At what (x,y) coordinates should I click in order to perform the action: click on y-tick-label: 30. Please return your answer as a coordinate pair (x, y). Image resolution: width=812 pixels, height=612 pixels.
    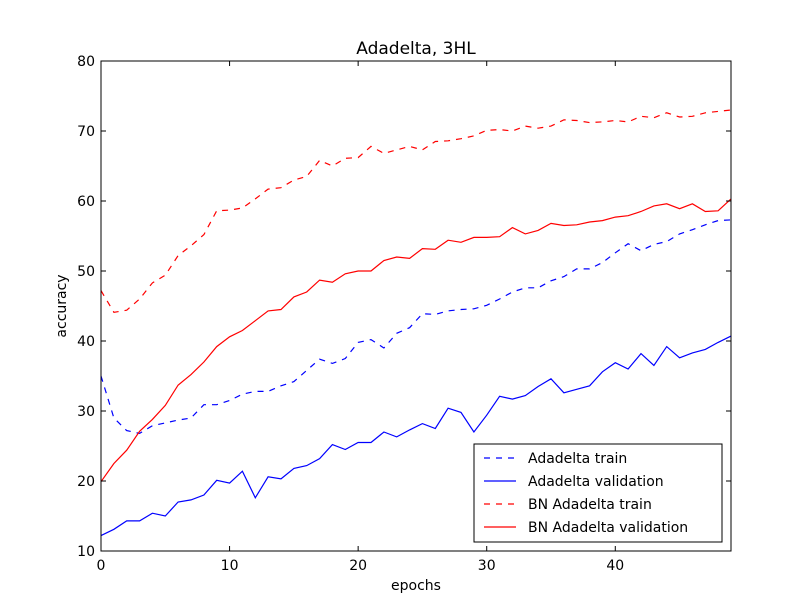
    Looking at the image, I should click on (86, 412).